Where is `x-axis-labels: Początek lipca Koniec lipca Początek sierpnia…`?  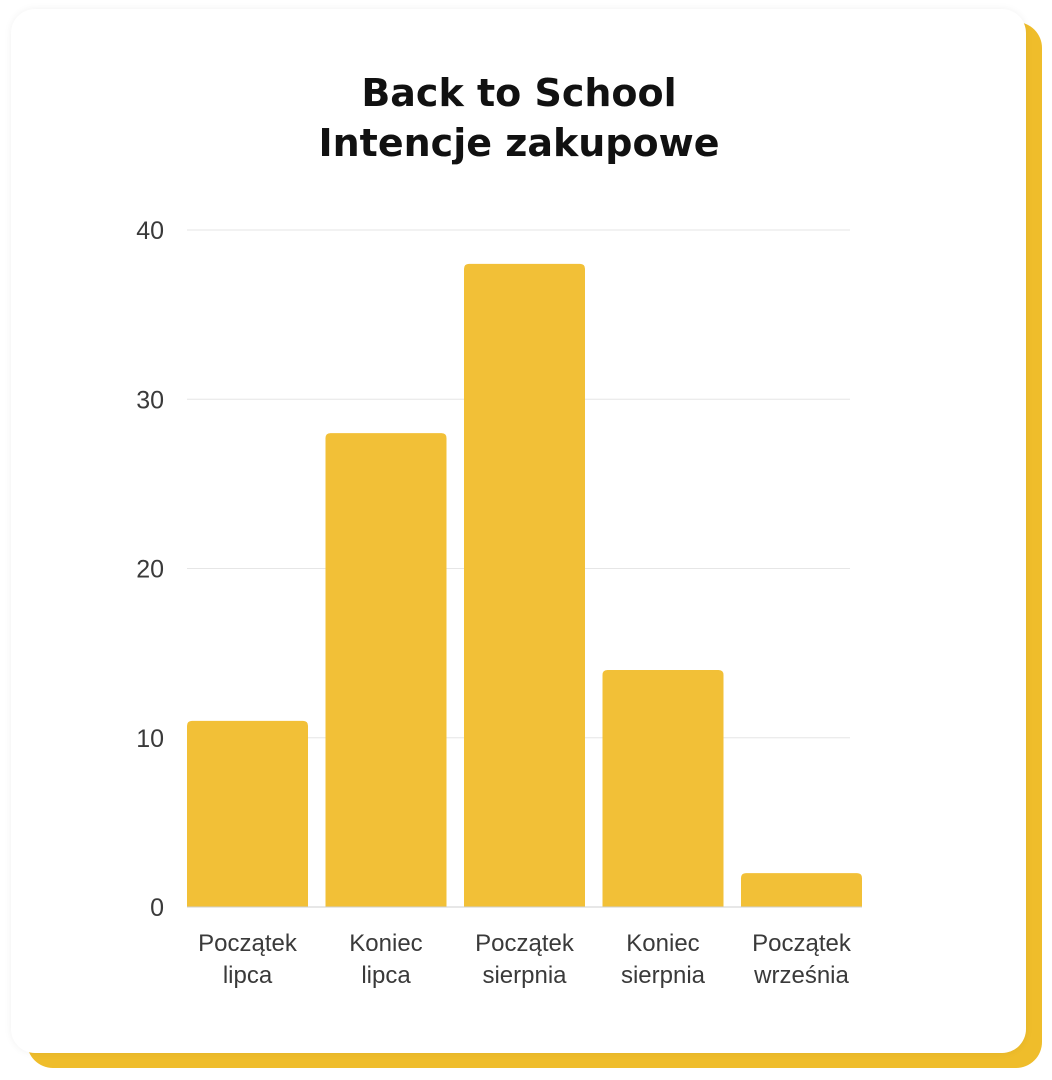
x-axis-labels: Początek lipca Koniec lipca Początek sierpnia… is located at coordinates (525, 959).